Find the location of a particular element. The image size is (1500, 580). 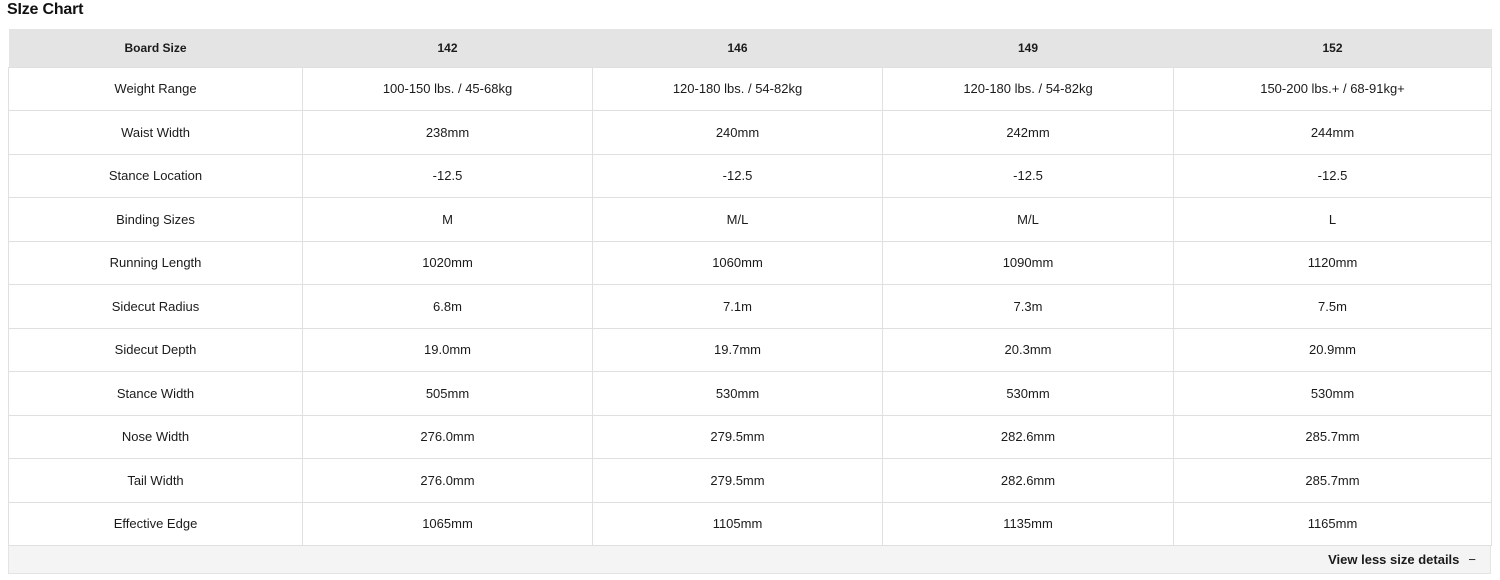

row-label: Effective Edge is located at coordinates (155, 523).